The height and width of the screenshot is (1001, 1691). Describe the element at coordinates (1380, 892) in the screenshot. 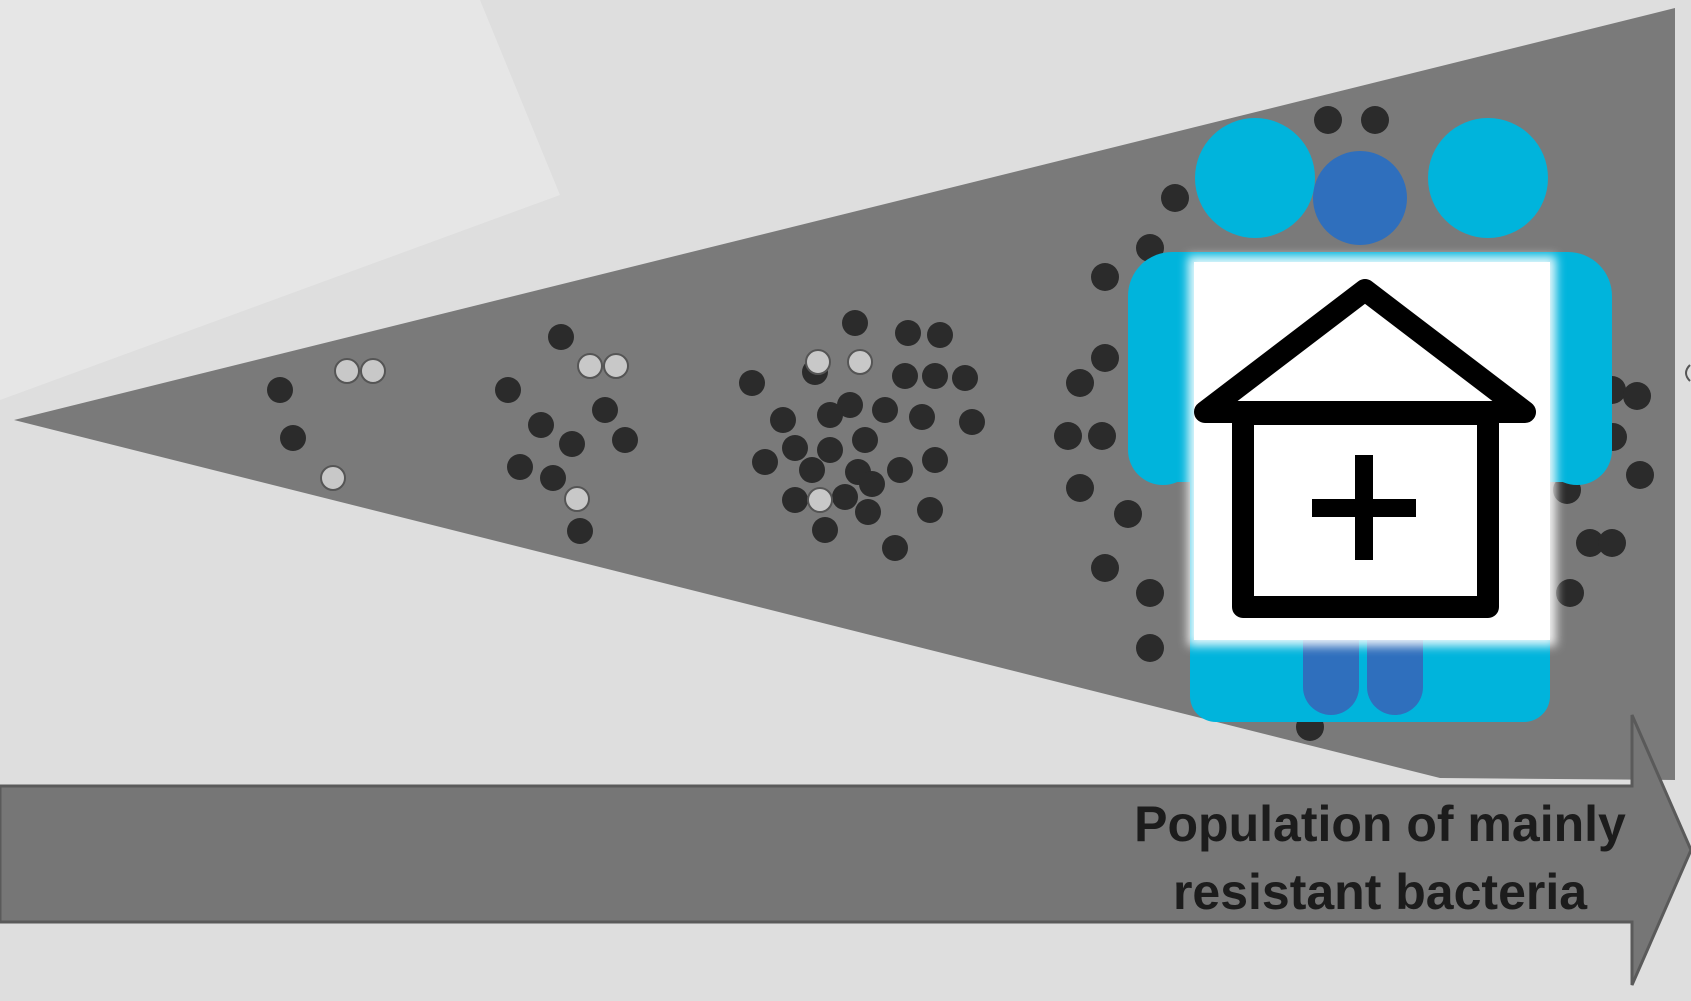

I see `arrow-label-line2: resistant bacteria` at that location.